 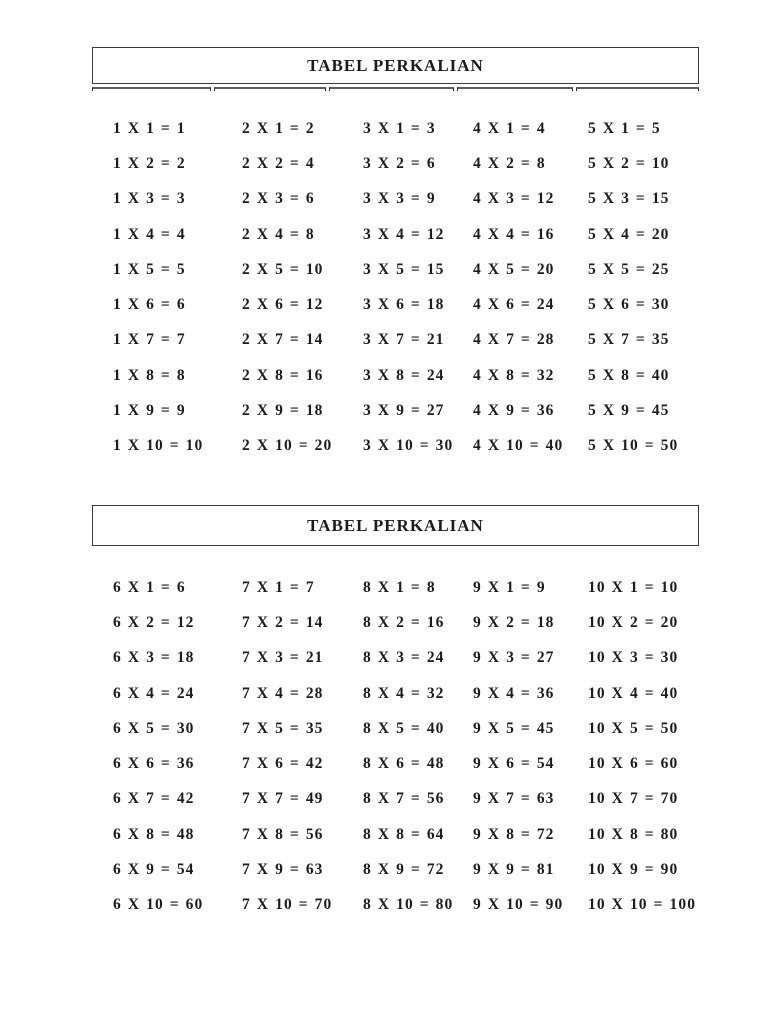 I want to click on section-2-title: TABEL PERKALIAN, so click(x=395, y=525).